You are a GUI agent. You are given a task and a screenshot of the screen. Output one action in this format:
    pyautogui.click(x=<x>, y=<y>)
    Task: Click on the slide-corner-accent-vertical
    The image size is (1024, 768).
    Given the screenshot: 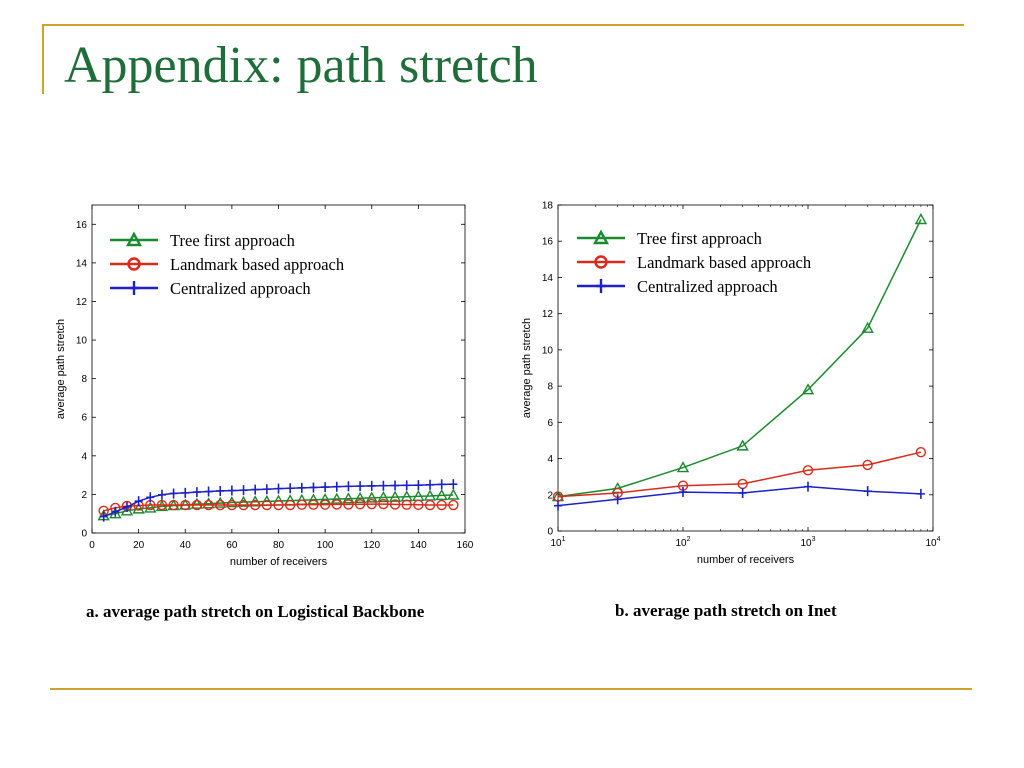 What is the action you would take?
    pyautogui.click(x=43, y=59)
    